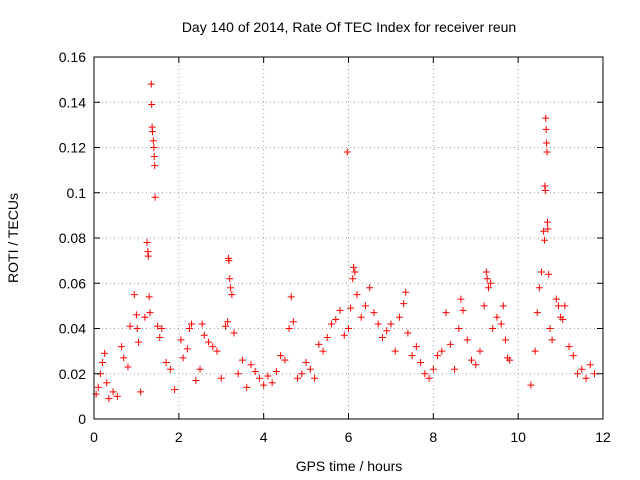 The width and height of the screenshot is (640, 480). I want to click on x-axis-label: GPS time / hours, so click(349, 466).